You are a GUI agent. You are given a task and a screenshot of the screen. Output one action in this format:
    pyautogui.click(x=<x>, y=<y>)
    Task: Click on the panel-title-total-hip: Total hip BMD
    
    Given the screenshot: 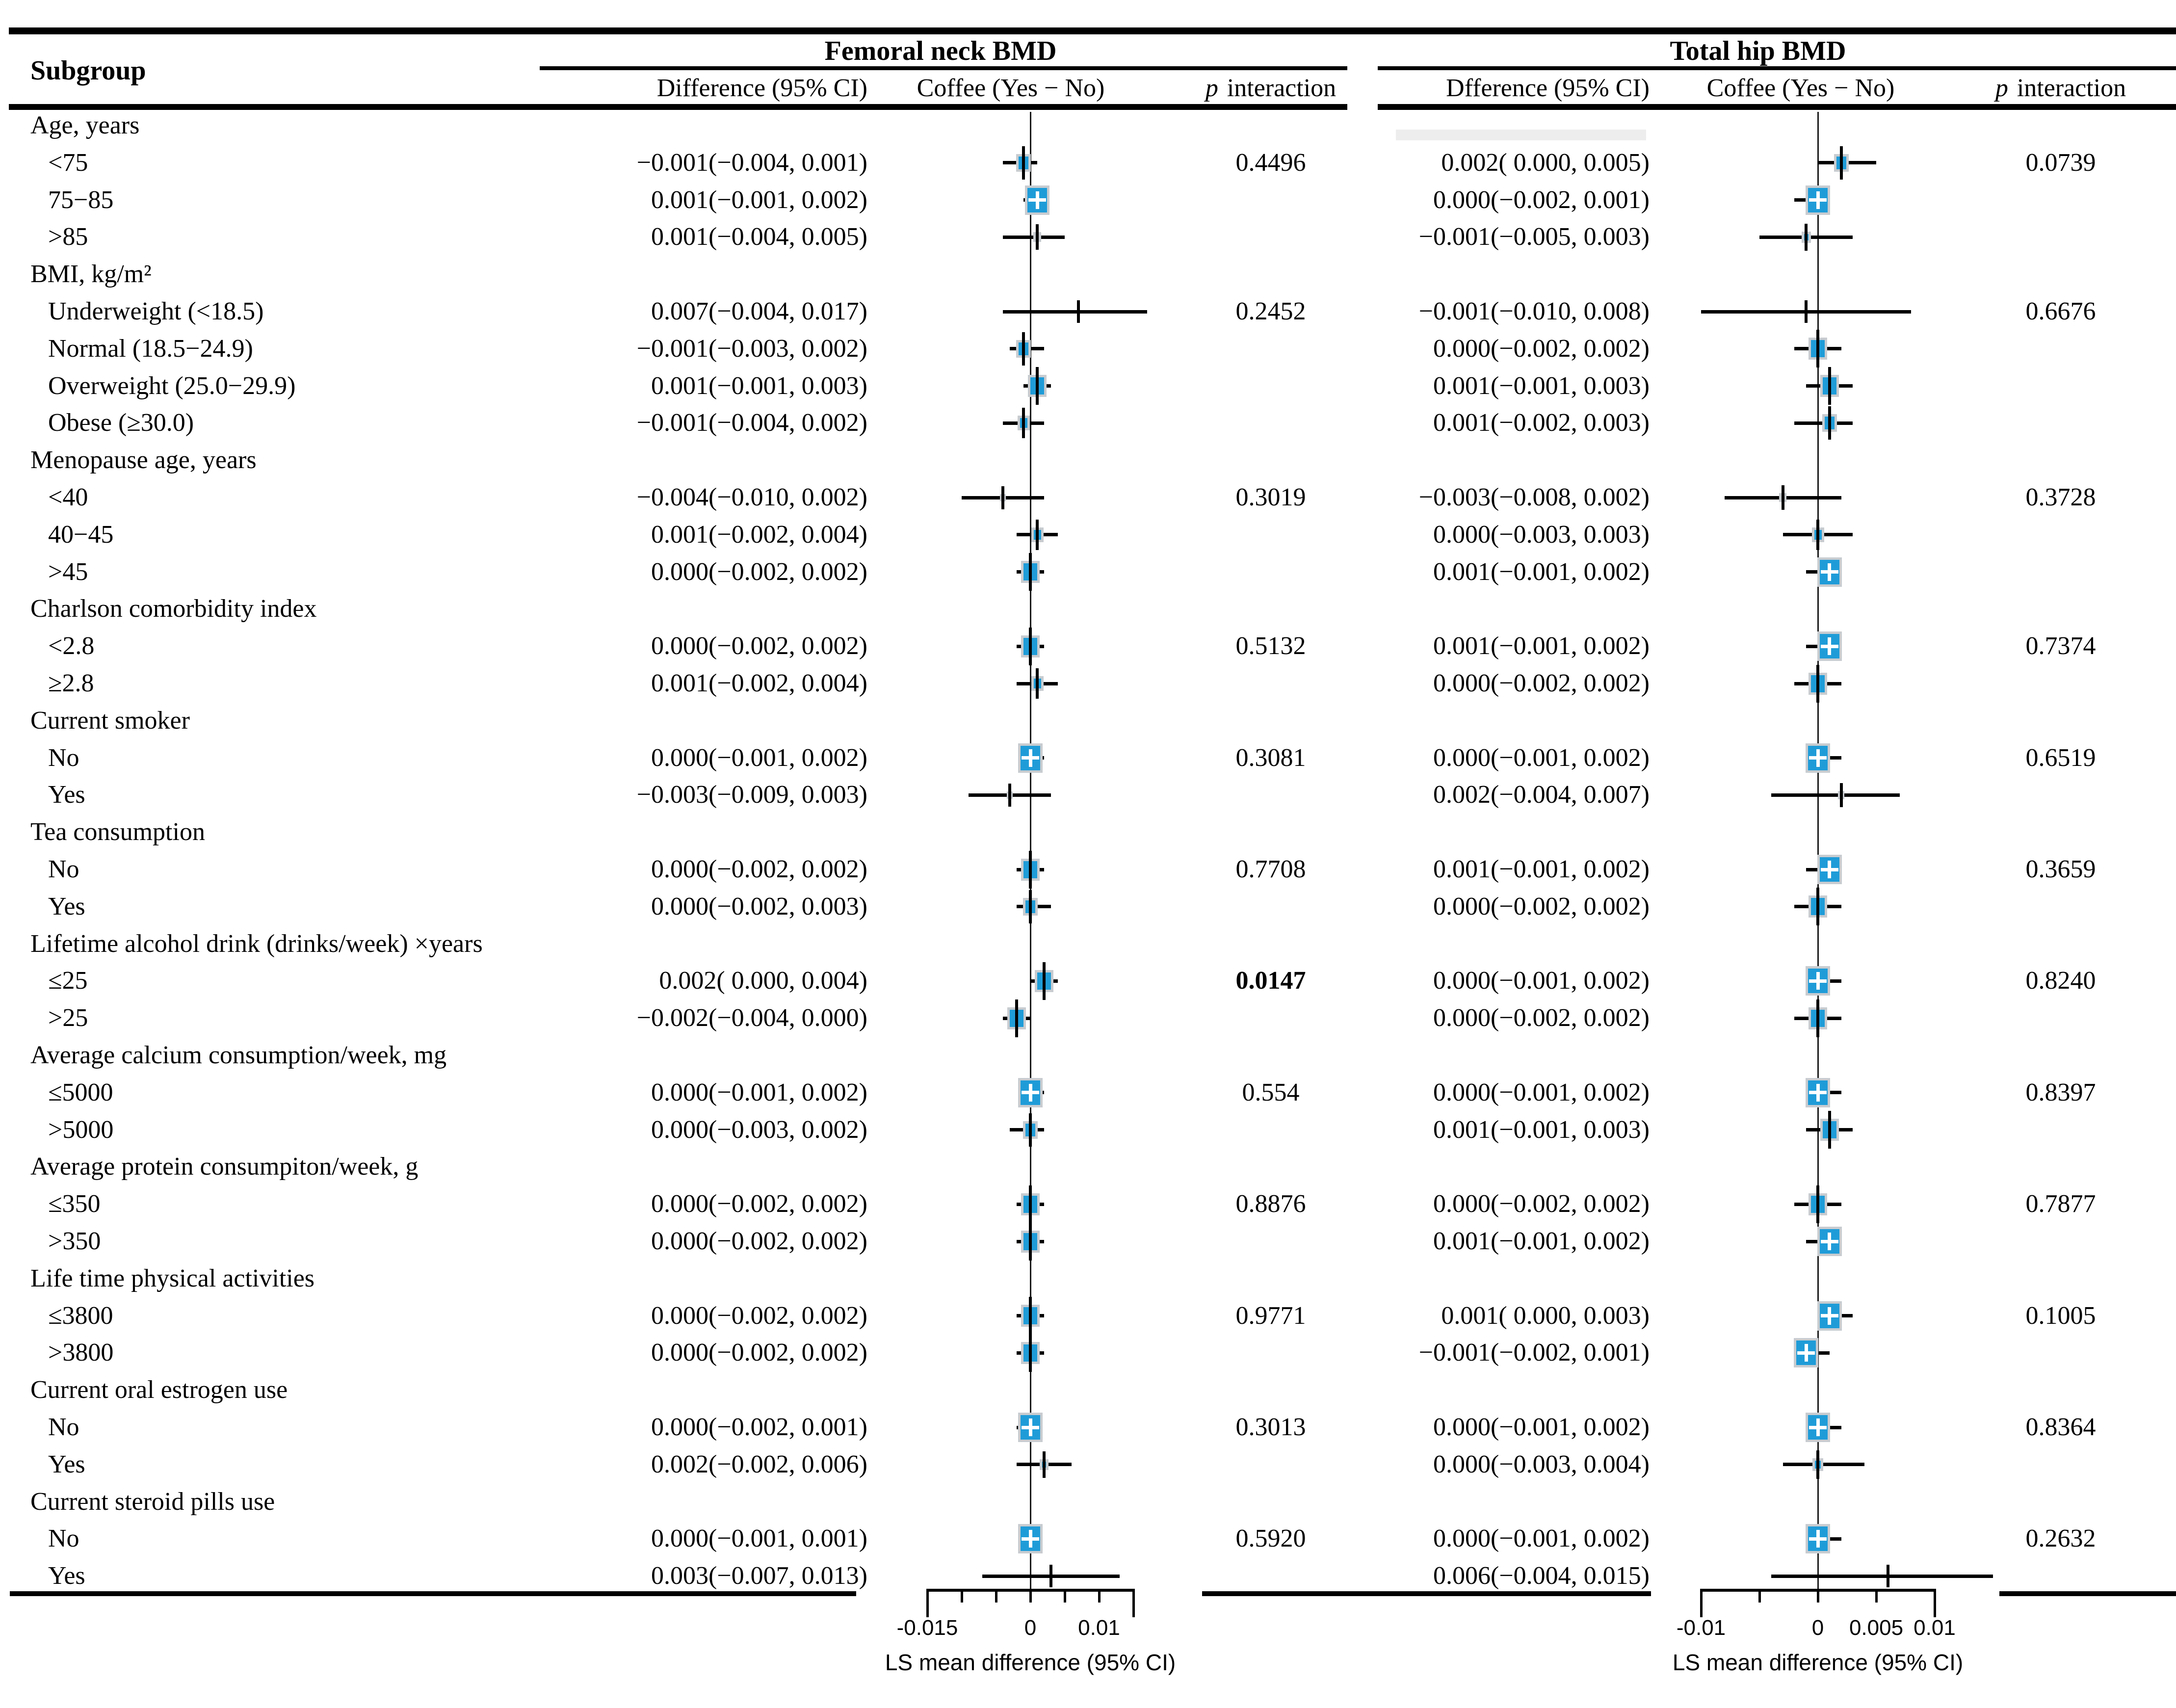 What is the action you would take?
    pyautogui.click(x=1758, y=51)
    